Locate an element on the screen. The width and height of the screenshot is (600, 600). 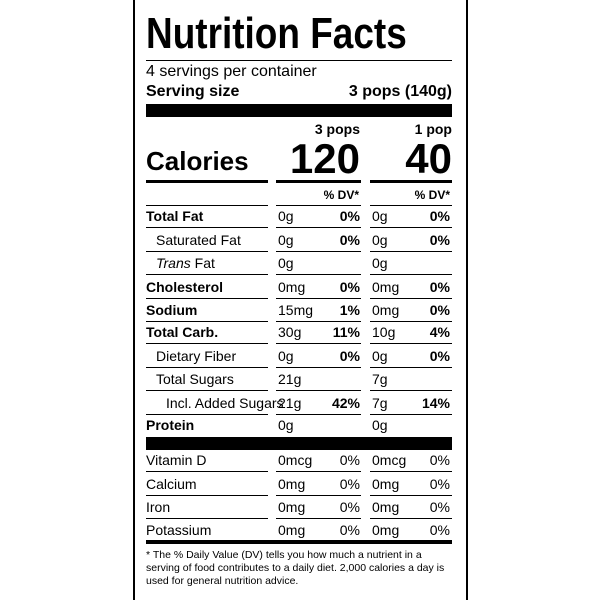
column-header: 1 pop is located at coordinates (433, 129).